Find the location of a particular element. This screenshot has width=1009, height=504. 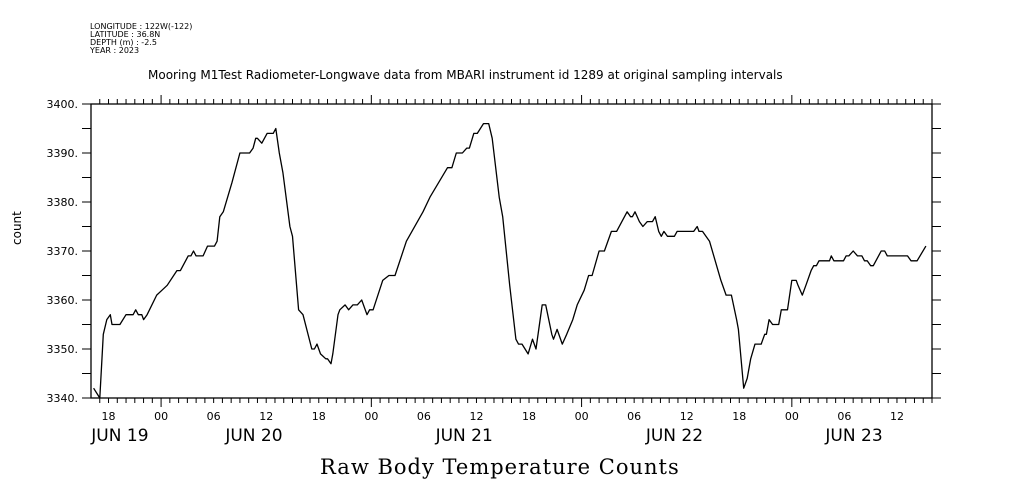

y-tick-label: 3360. is located at coordinates (63, 300).